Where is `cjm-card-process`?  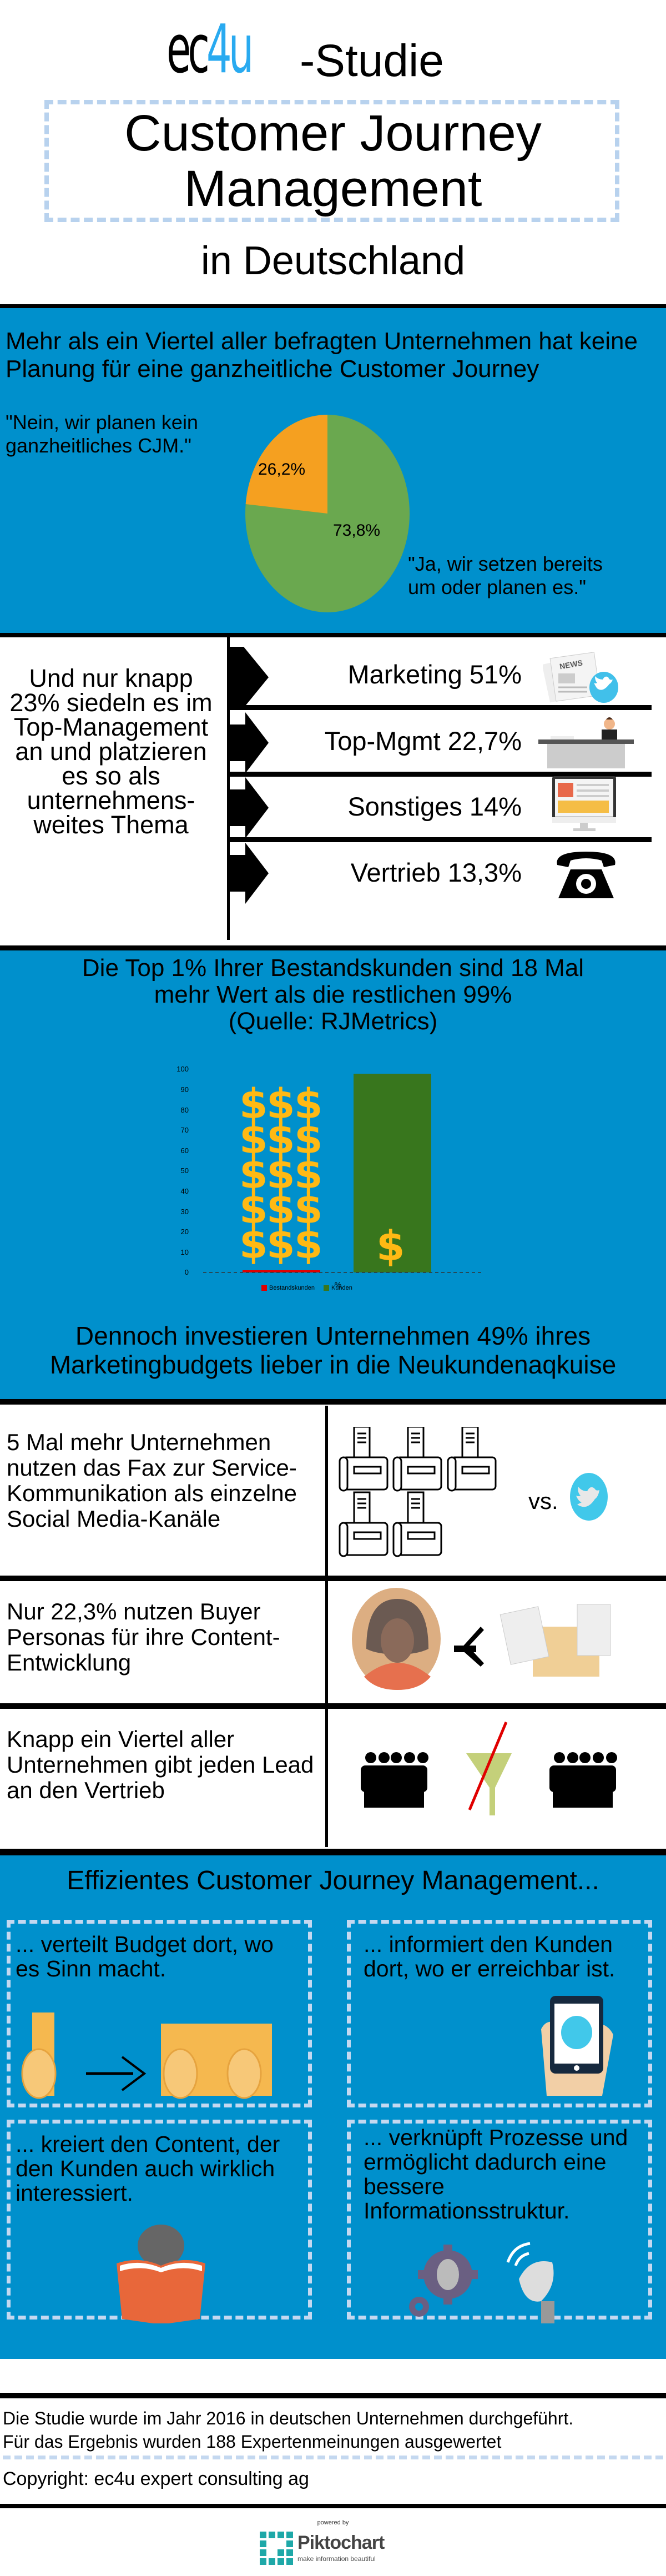 cjm-card-process is located at coordinates (500, 2220).